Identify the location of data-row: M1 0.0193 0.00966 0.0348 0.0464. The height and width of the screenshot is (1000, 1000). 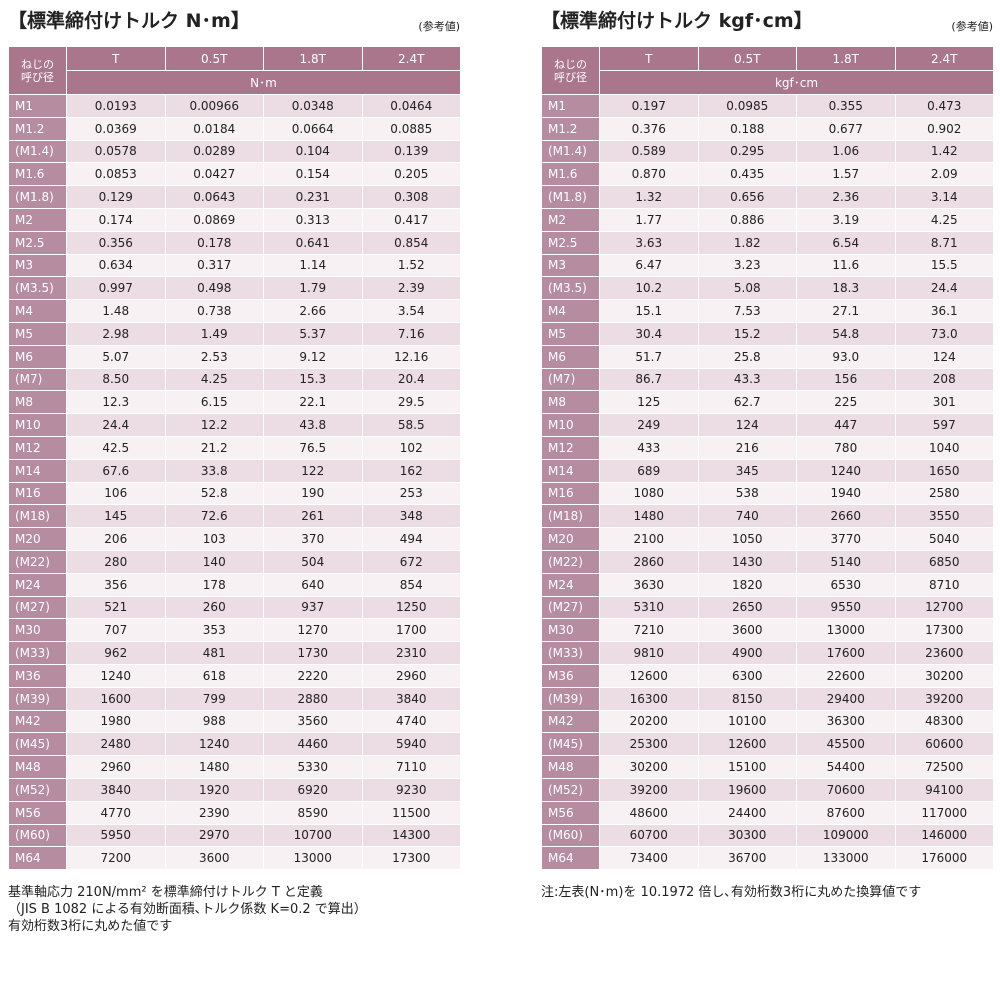
(234, 106).